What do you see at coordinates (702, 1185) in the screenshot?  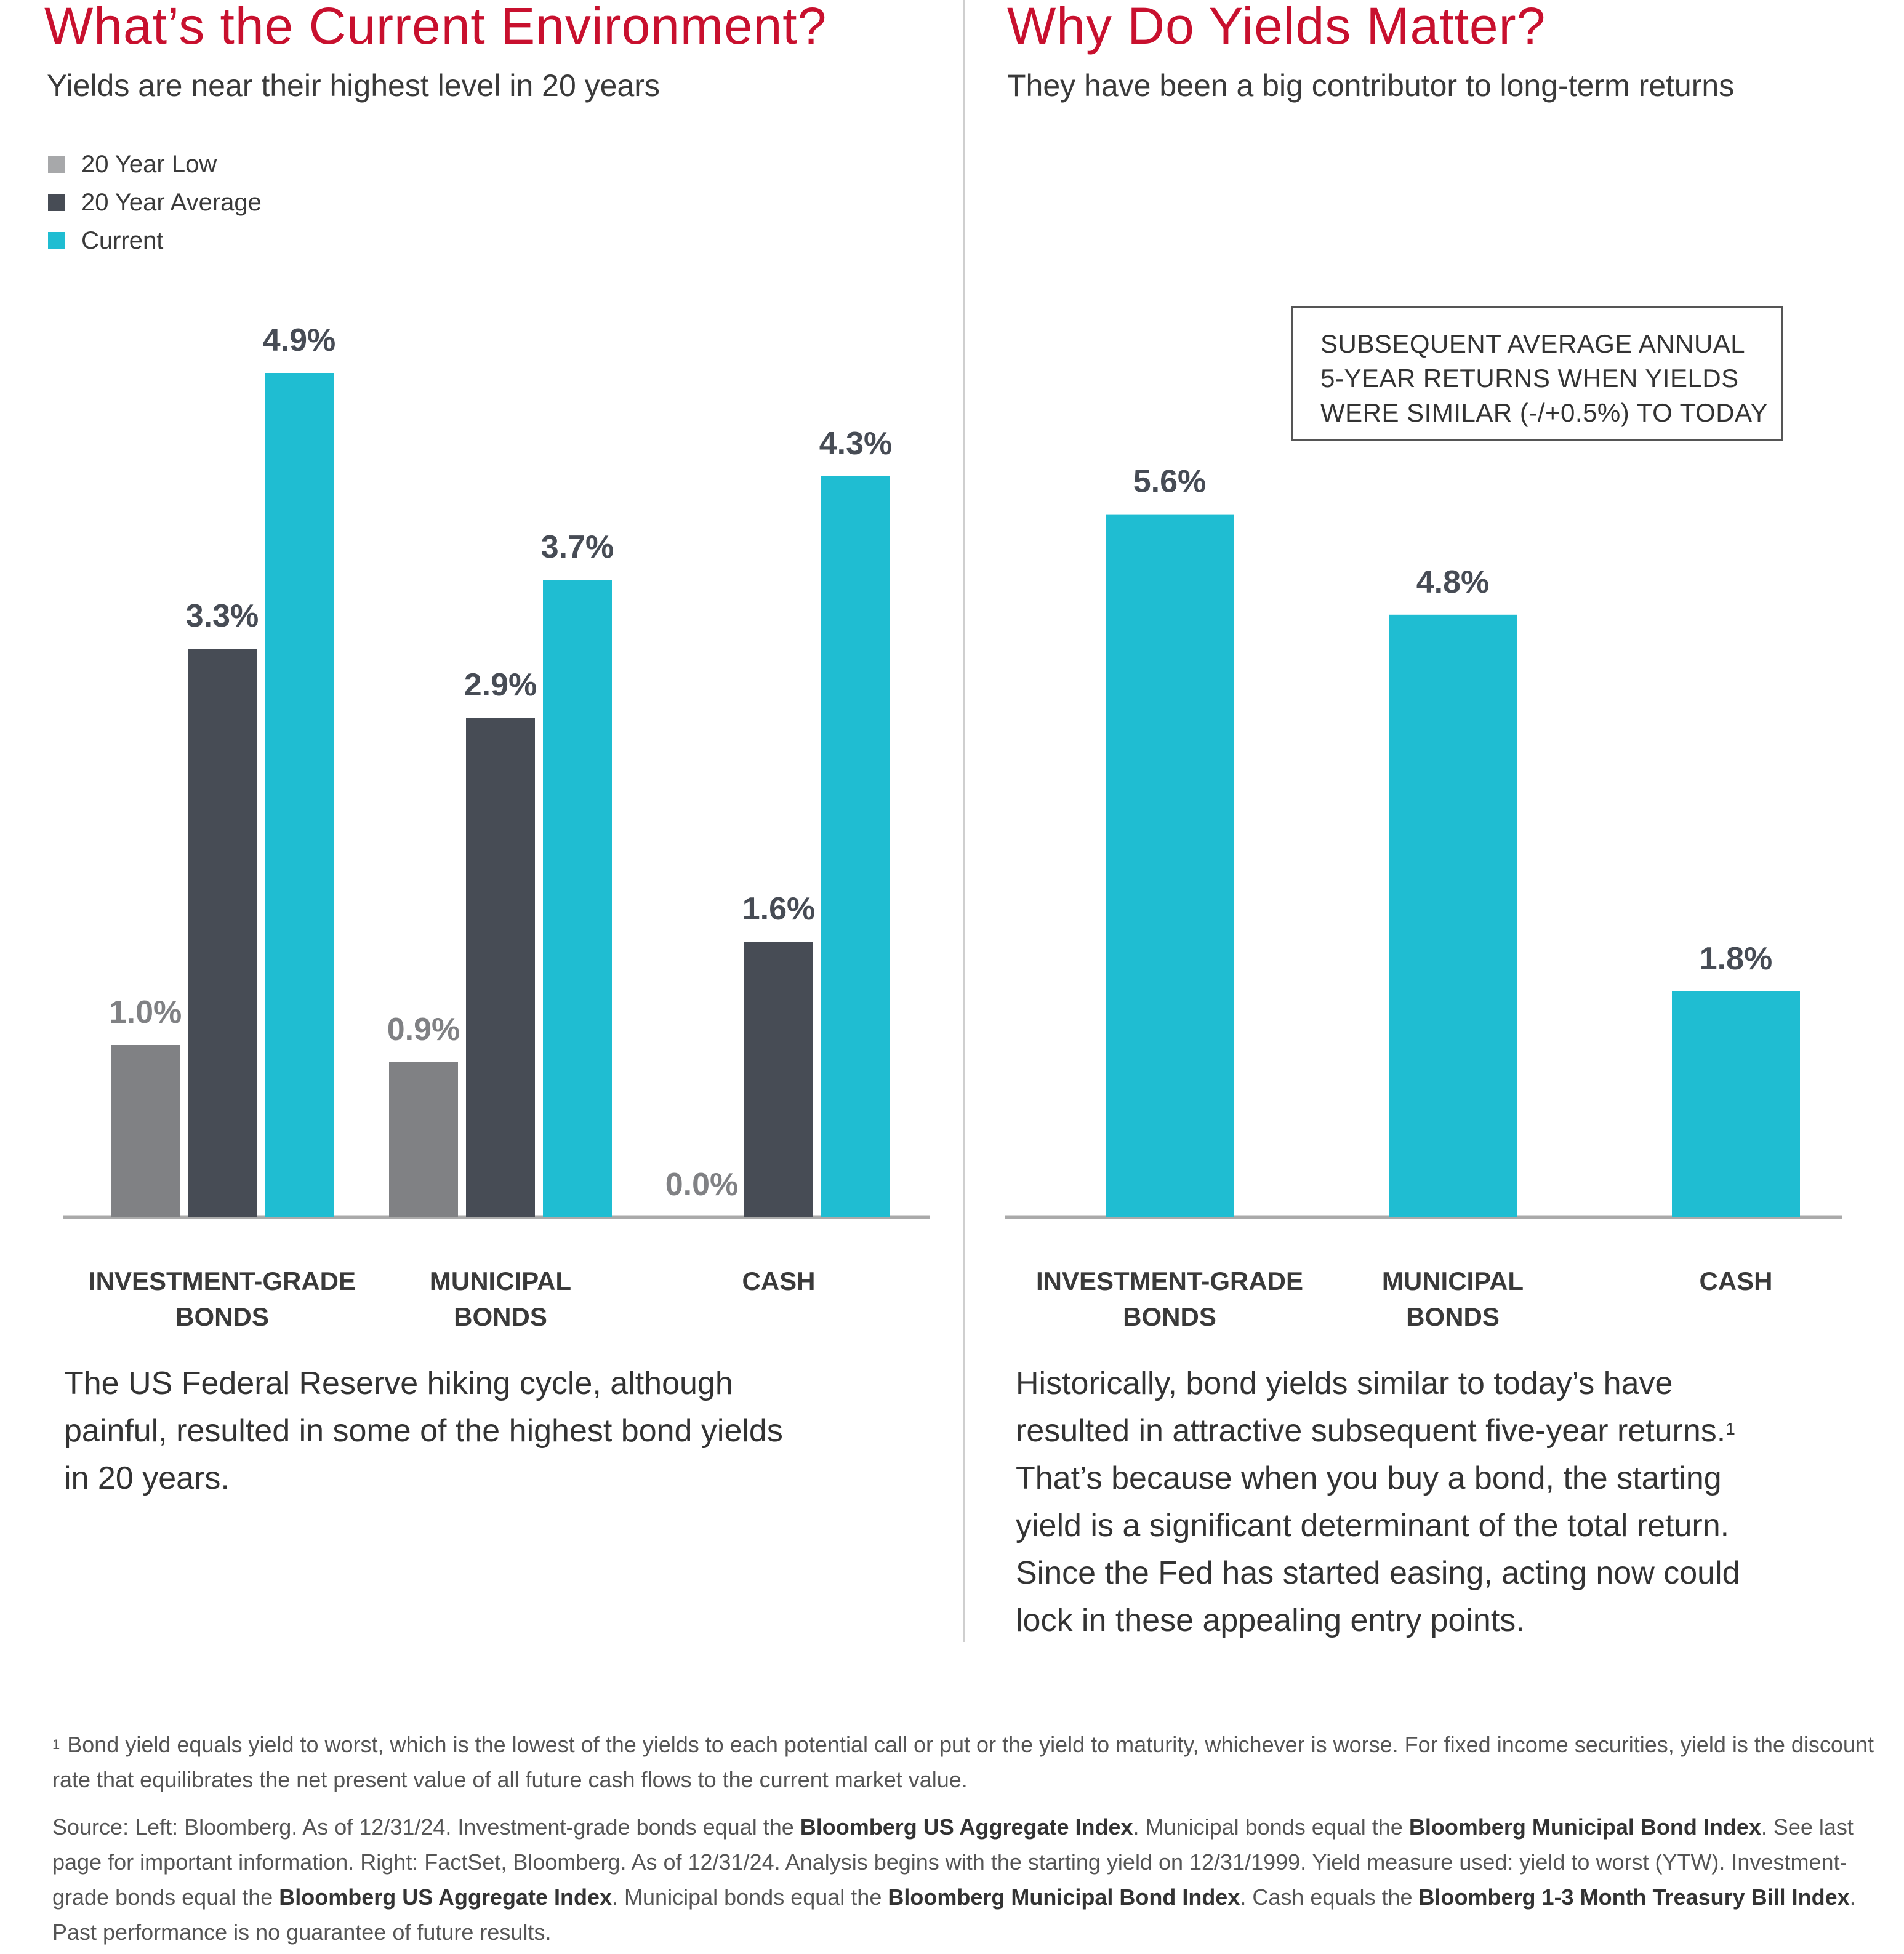 I see `data-label: 0.0%` at bounding box center [702, 1185].